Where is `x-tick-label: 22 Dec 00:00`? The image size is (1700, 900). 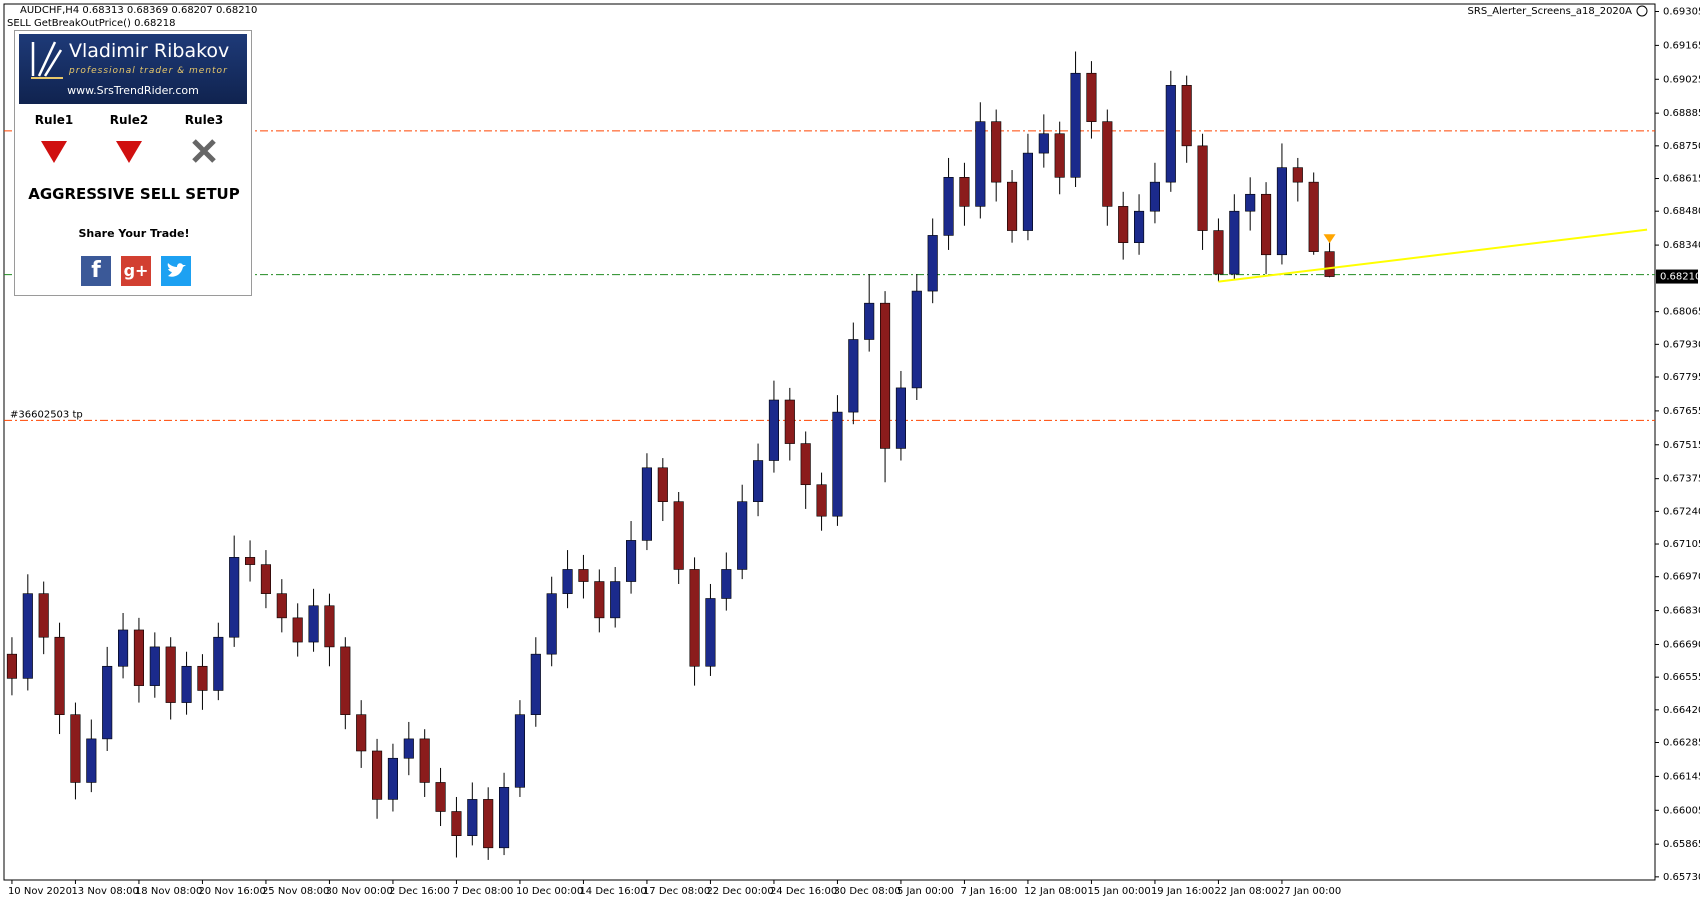 x-tick-label: 22 Dec 00:00 is located at coordinates (739, 891).